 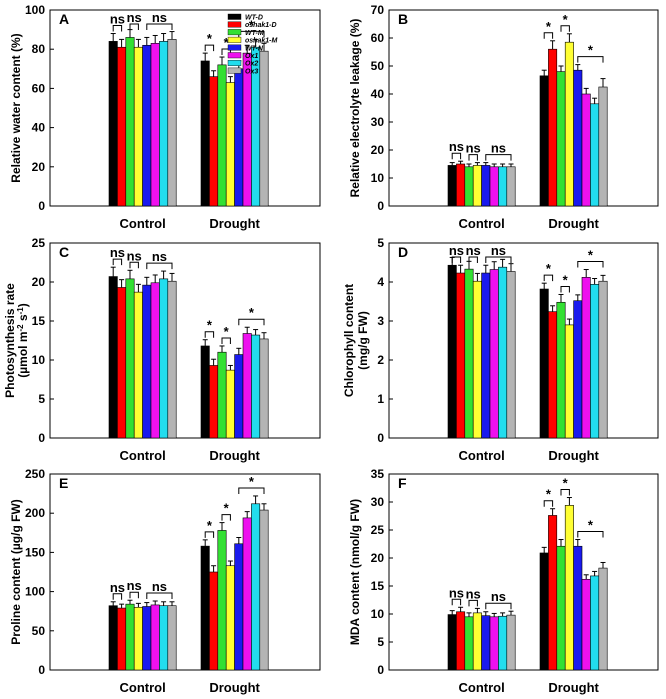 I want to click on y-tick-label: 150, so click(x=35, y=552).